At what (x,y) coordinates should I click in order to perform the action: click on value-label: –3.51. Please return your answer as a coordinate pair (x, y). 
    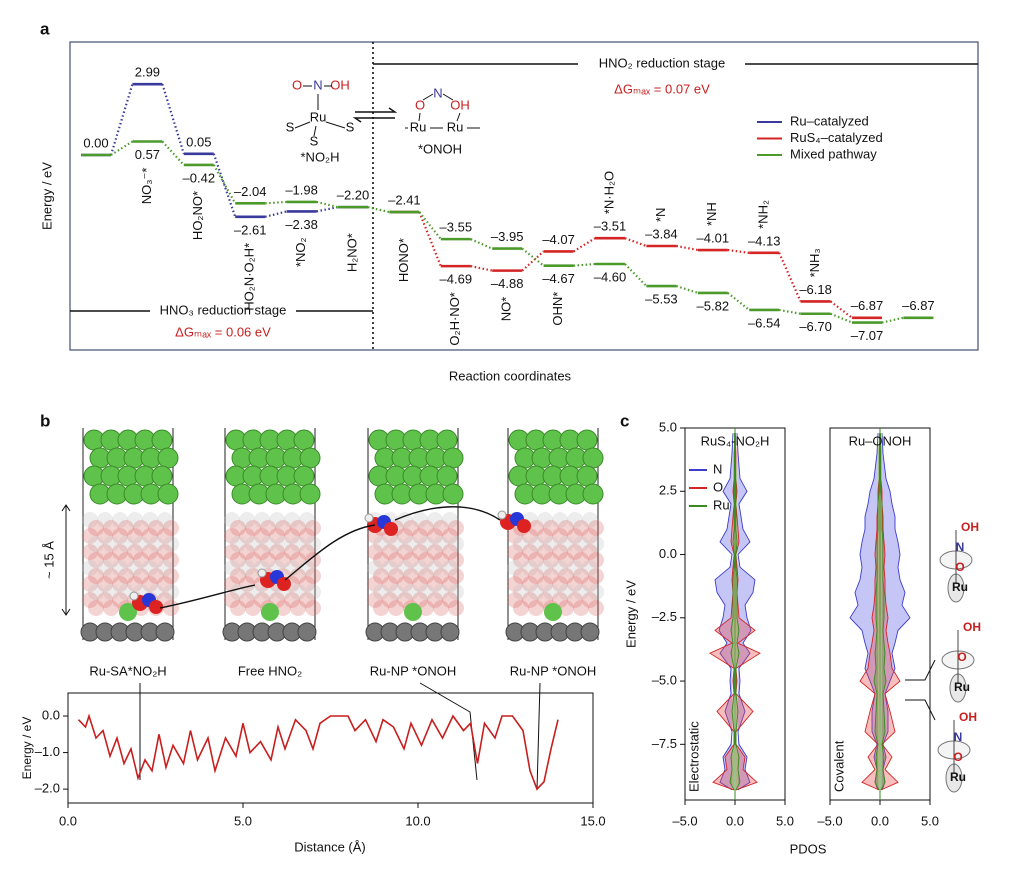
    Looking at the image, I should click on (610, 226).